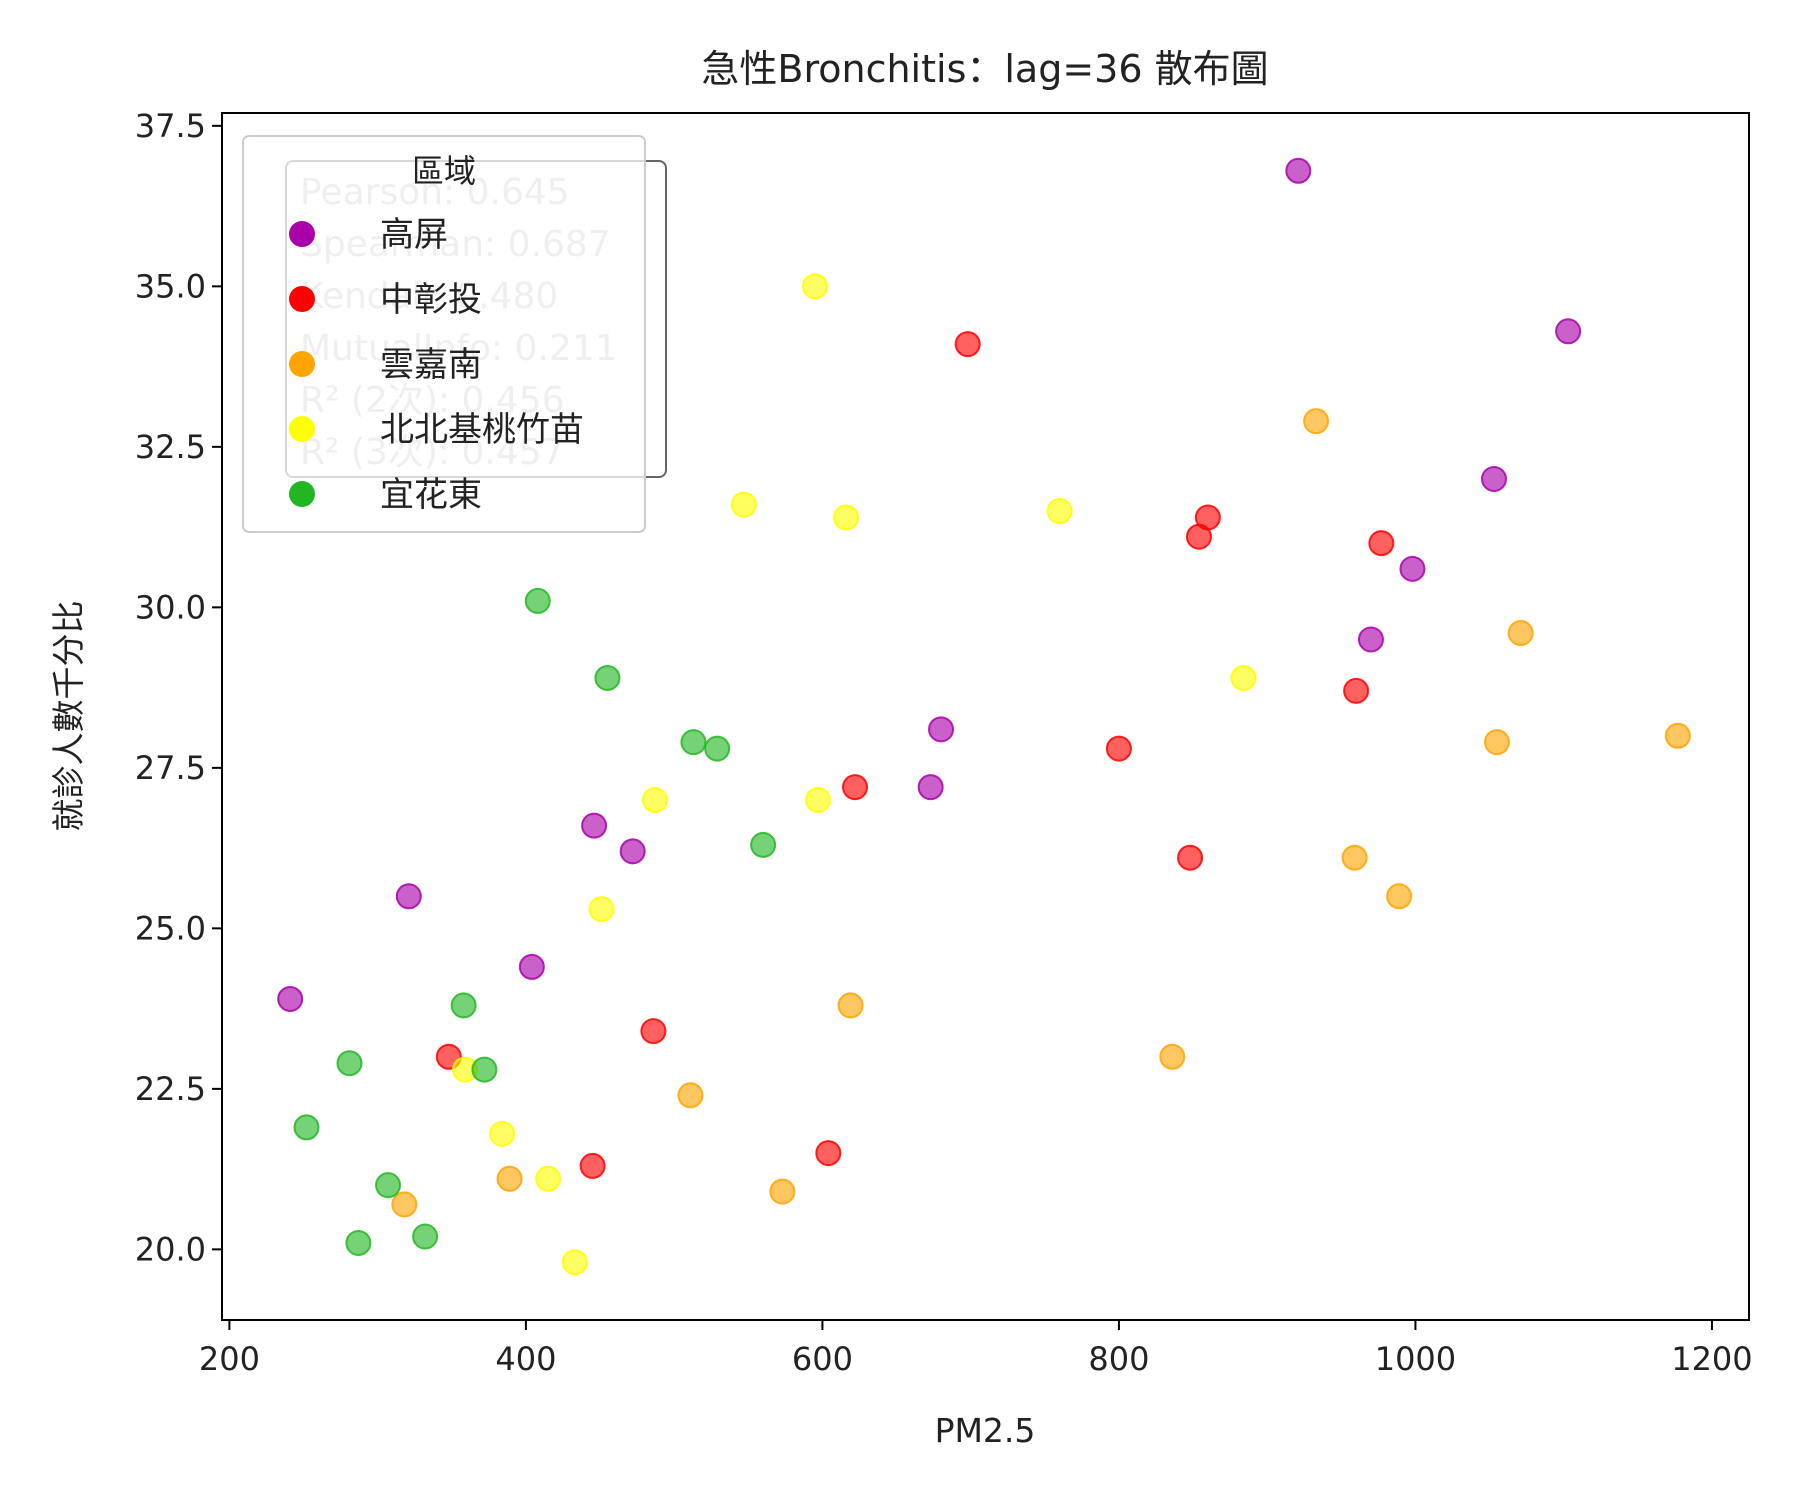 The width and height of the screenshot is (1800, 1504). What do you see at coordinates (170, 768) in the screenshot?
I see `y-tick-label: 27.5` at bounding box center [170, 768].